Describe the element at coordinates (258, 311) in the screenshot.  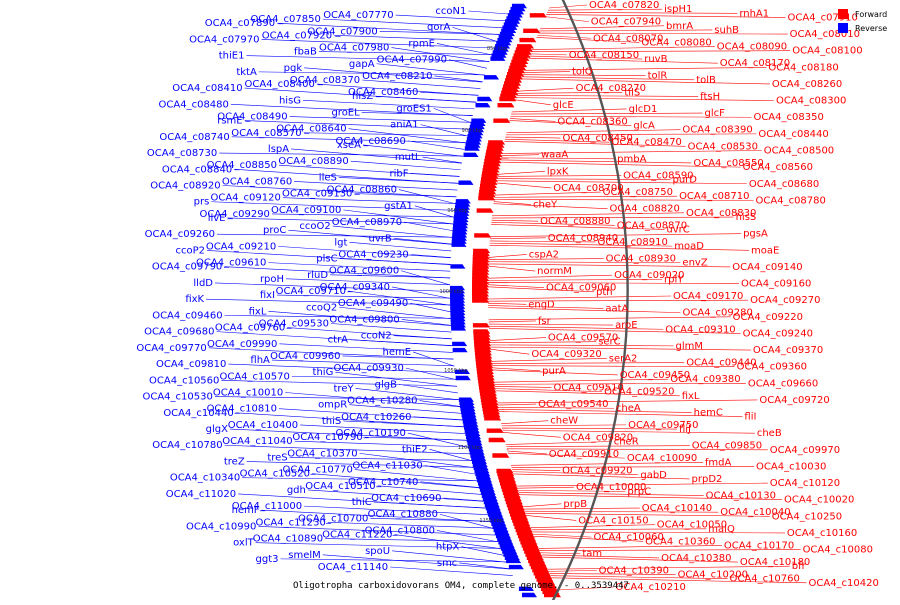
I see `reverse-gene-label: fixL` at that location.